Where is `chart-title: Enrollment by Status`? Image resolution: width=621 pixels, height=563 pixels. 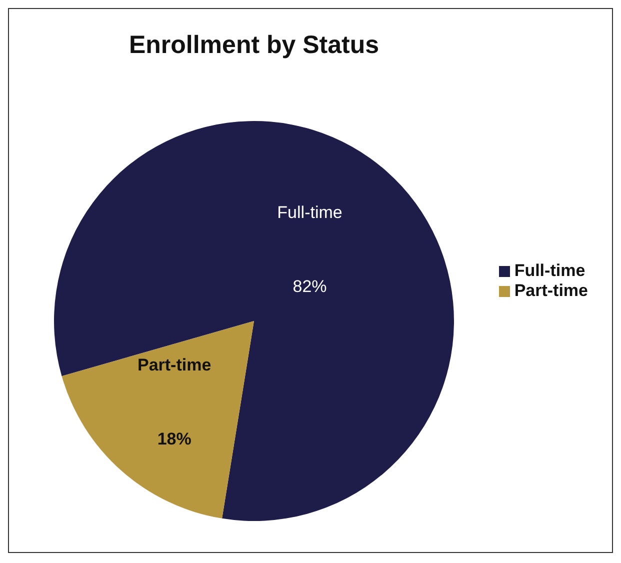
chart-title: Enrollment by Status is located at coordinates (254, 45).